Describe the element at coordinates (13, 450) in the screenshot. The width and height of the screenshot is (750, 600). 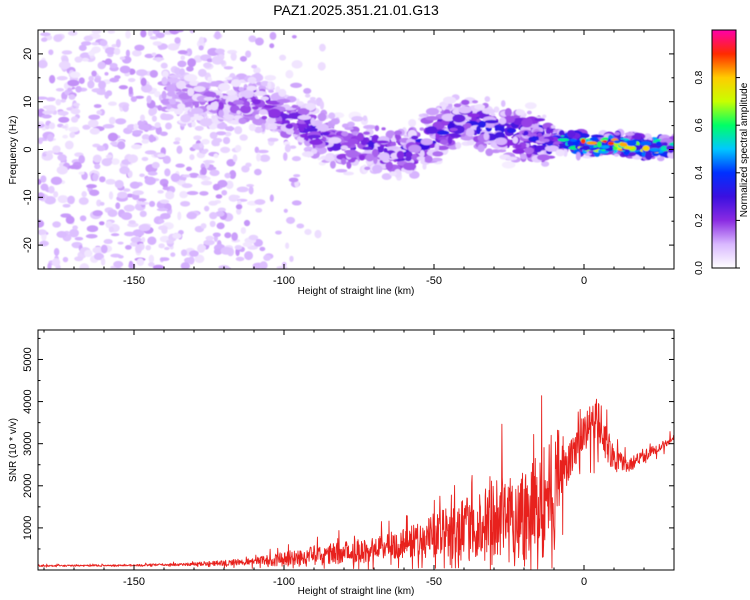
I see `snr-y-axis-label: SNR (10 * v/v)` at that location.